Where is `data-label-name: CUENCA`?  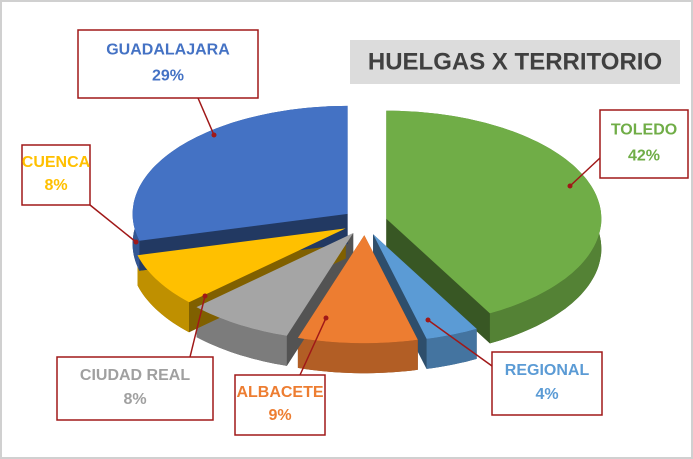 data-label-name: CUENCA is located at coordinates (56, 162).